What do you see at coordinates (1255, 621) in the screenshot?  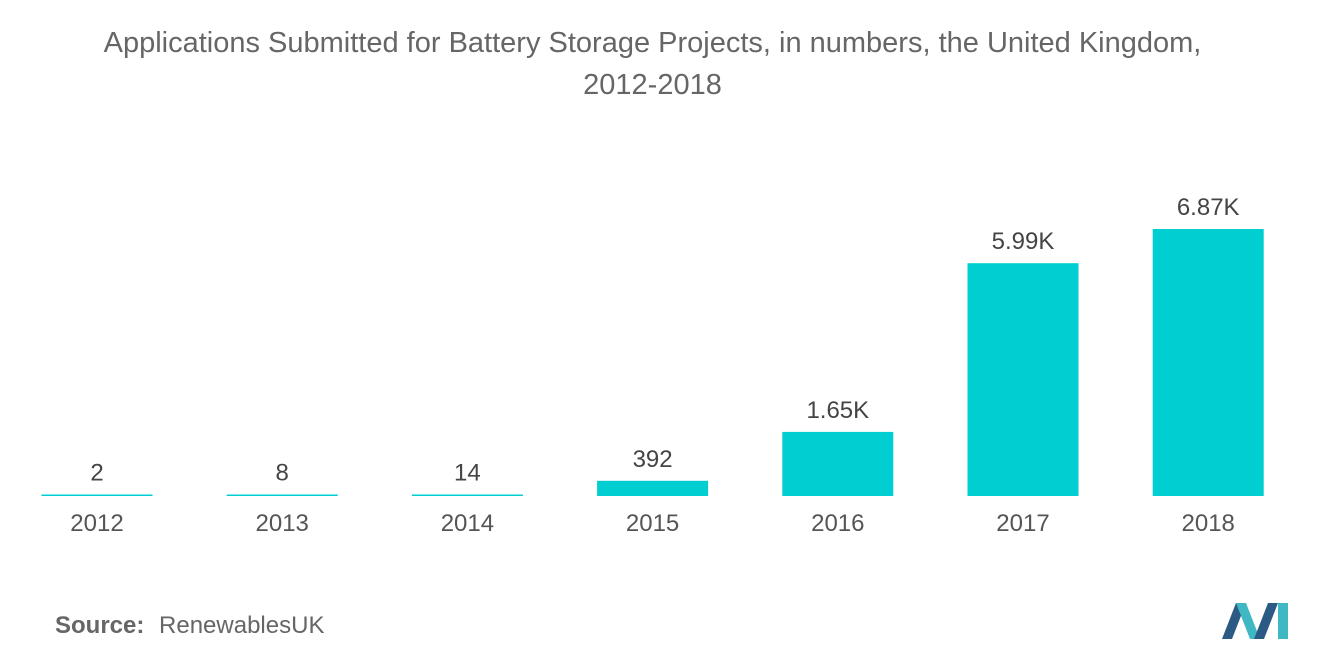 I see `brand-logo-icon` at bounding box center [1255, 621].